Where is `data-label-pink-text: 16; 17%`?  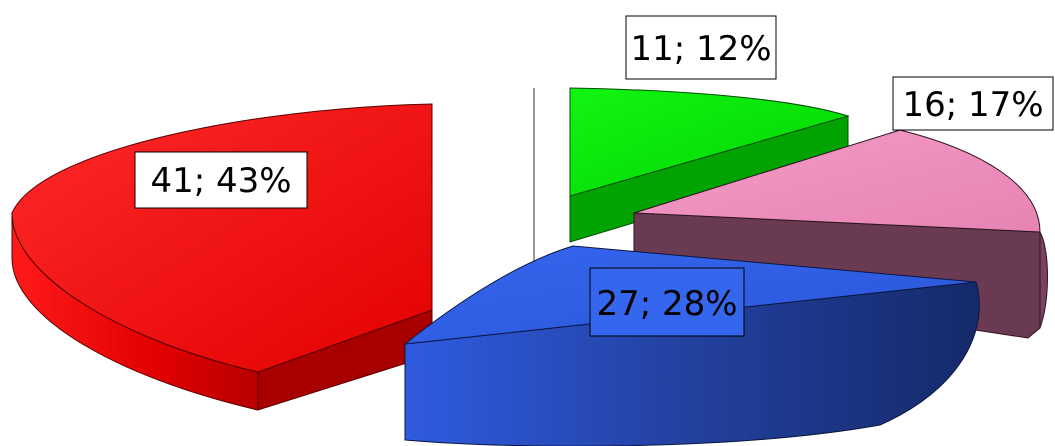 data-label-pink-text: 16; 17% is located at coordinates (972, 105).